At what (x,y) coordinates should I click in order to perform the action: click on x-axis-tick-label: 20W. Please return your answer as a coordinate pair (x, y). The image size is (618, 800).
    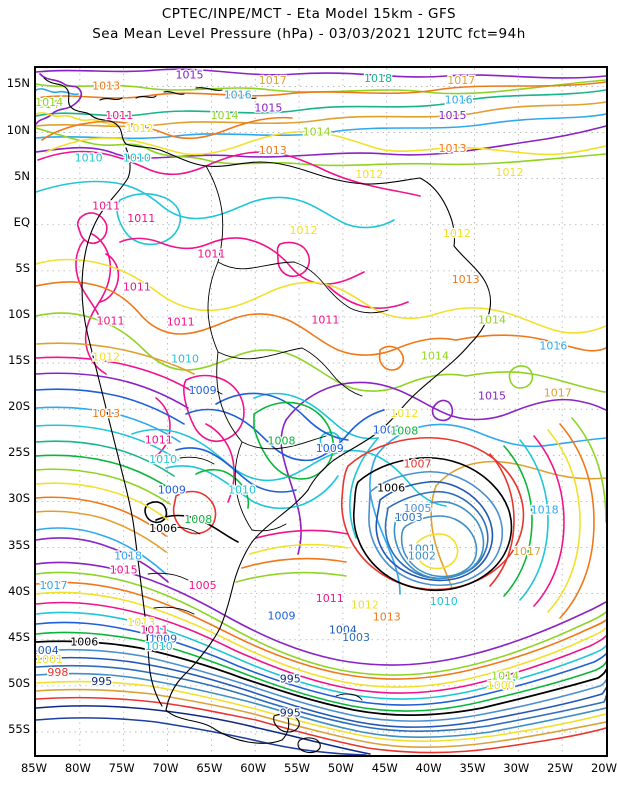
    Looking at the image, I should click on (603, 768).